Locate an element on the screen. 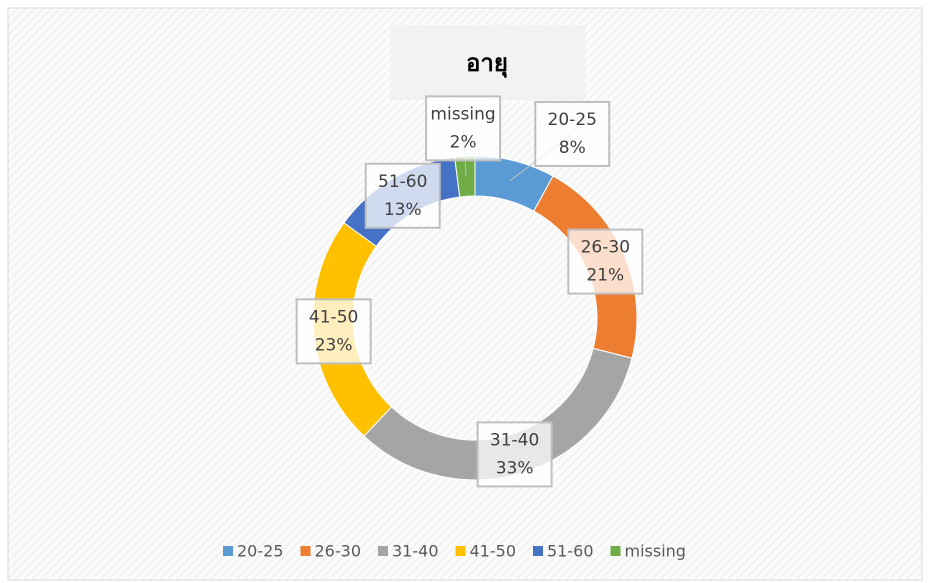 The height and width of the screenshot is (583, 930). legend-label: 31-40 is located at coordinates (415, 551).